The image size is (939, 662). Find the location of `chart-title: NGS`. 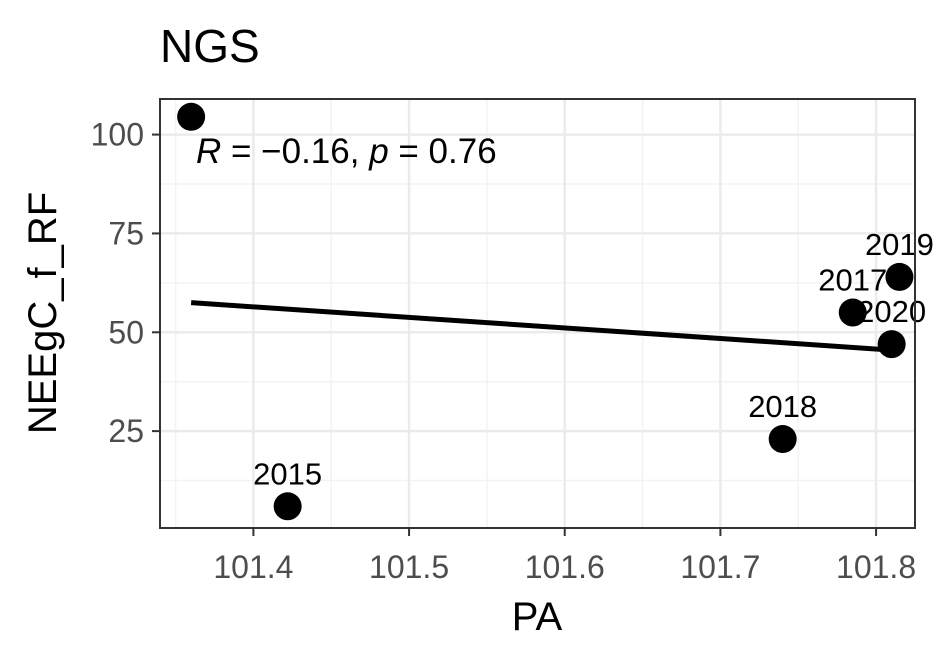

chart-title: NGS is located at coordinates (210, 46).